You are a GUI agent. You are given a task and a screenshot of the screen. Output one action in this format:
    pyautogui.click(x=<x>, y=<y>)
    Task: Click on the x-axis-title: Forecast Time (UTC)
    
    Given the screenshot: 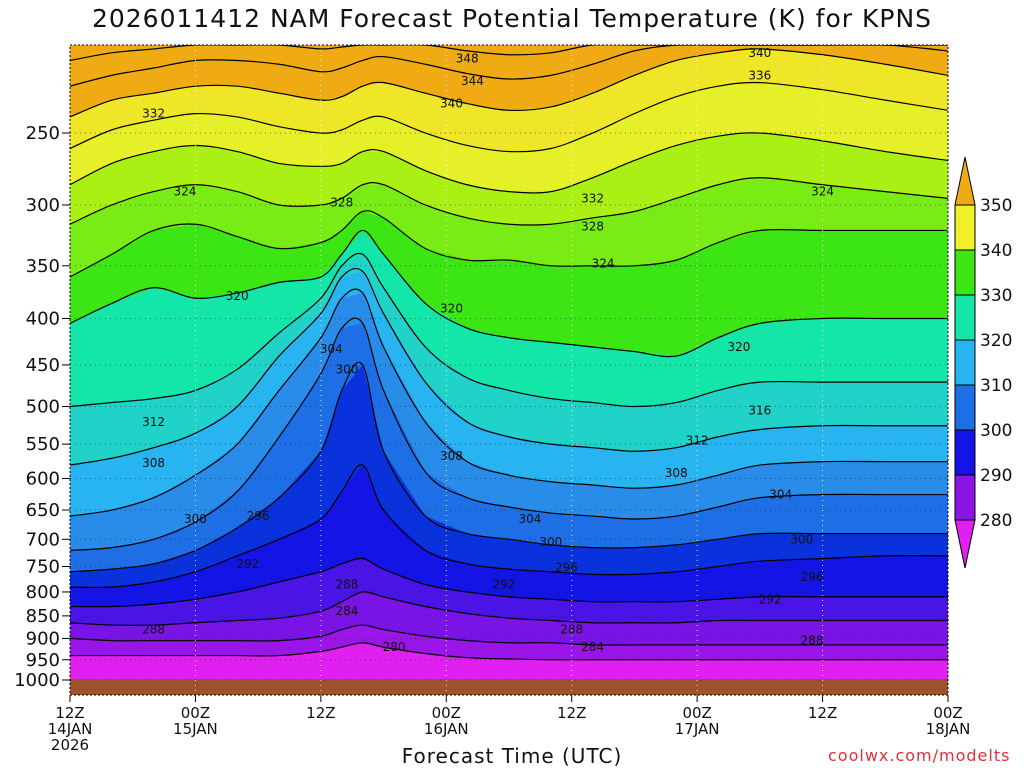 What is the action you would take?
    pyautogui.click(x=512, y=756)
    